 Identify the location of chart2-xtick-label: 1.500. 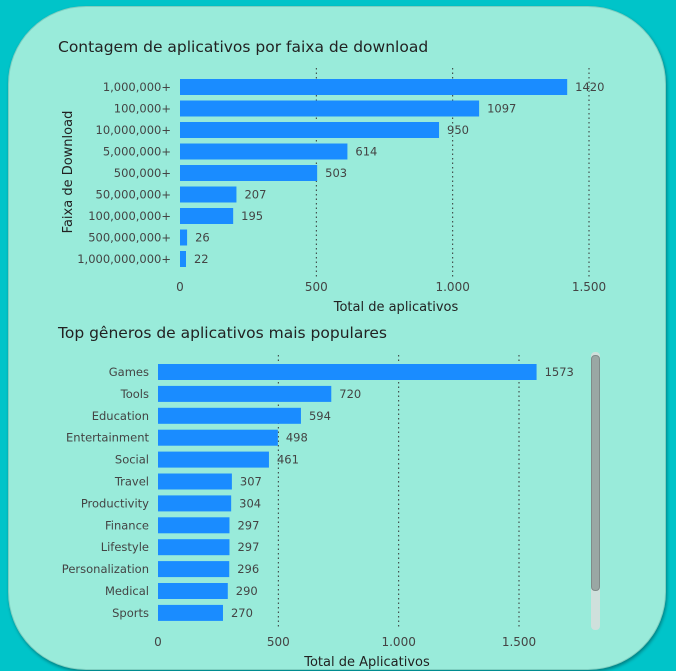
(519, 642).